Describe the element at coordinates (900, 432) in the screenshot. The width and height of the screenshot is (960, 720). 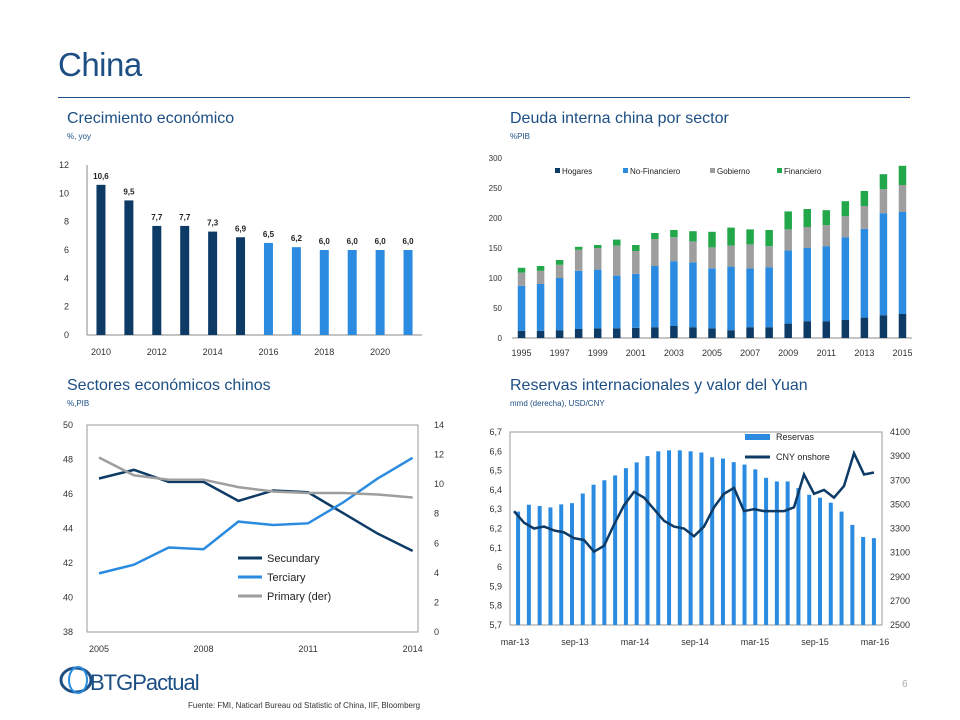
I see `y-tick-label-right: 4100` at that location.